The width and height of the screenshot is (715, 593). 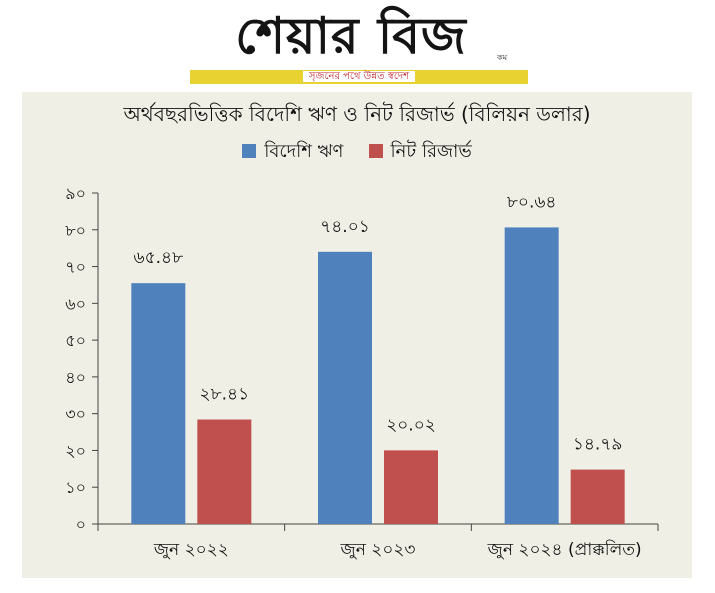 What do you see at coordinates (411, 425) in the screenshot?
I see `data-label: ২০.০২` at bounding box center [411, 425].